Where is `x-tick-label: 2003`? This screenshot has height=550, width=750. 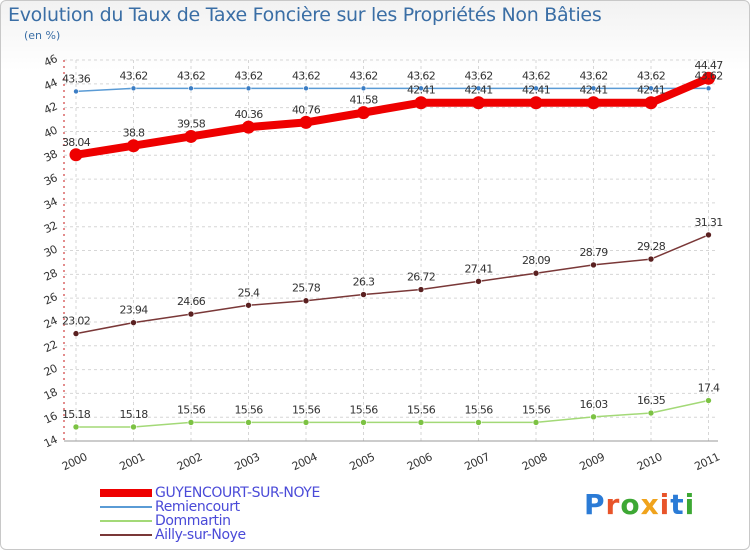
x-tick-label: 2003 is located at coordinates (247, 461).